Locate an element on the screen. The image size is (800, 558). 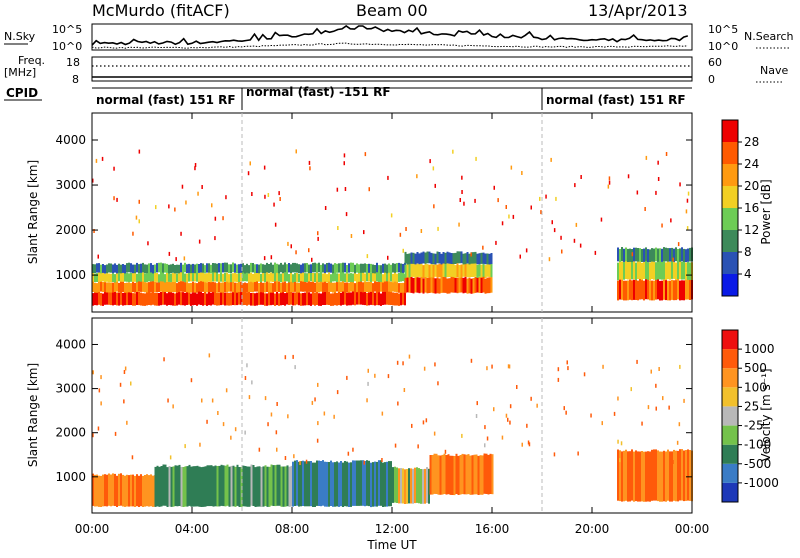
power-y-tick: 1000 is located at coordinates (70, 275).